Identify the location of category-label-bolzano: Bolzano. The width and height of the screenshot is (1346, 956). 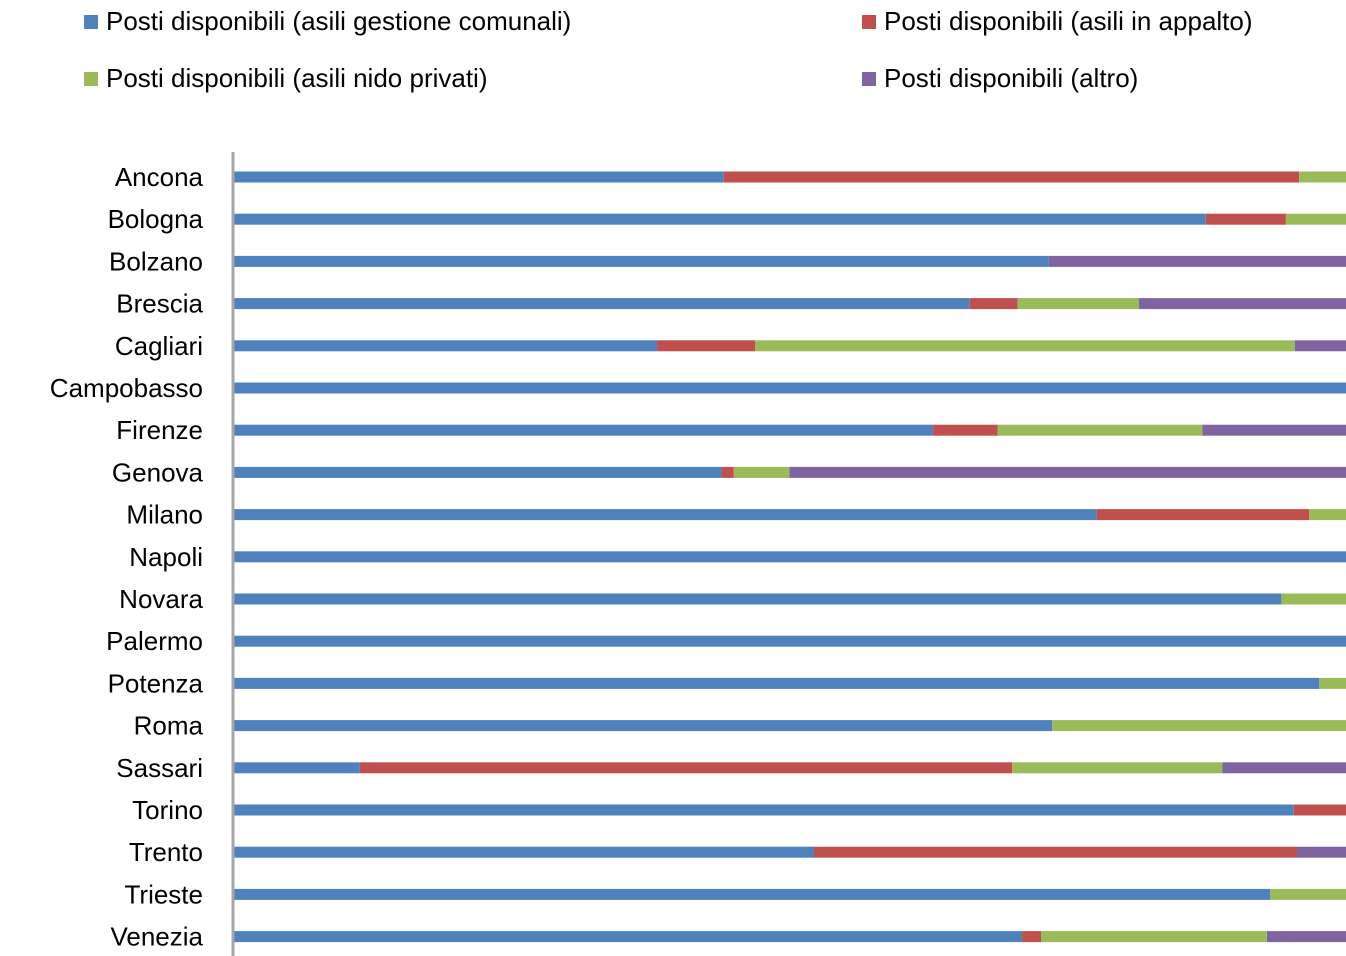
(156, 261).